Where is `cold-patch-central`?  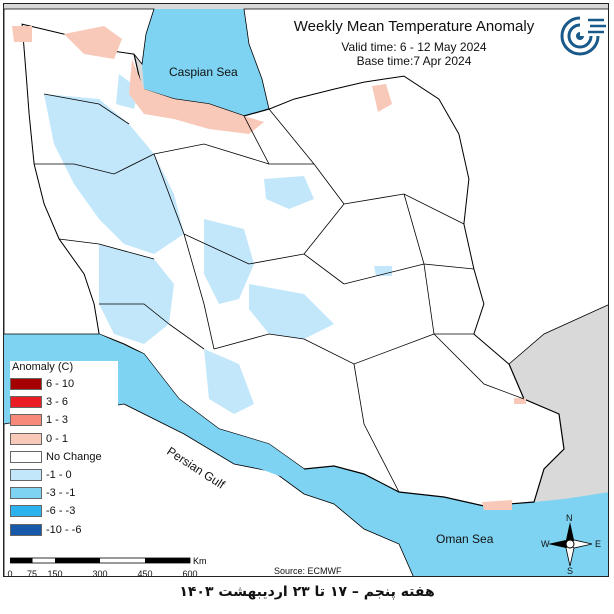
cold-patch-central is located at coordinates (229, 261).